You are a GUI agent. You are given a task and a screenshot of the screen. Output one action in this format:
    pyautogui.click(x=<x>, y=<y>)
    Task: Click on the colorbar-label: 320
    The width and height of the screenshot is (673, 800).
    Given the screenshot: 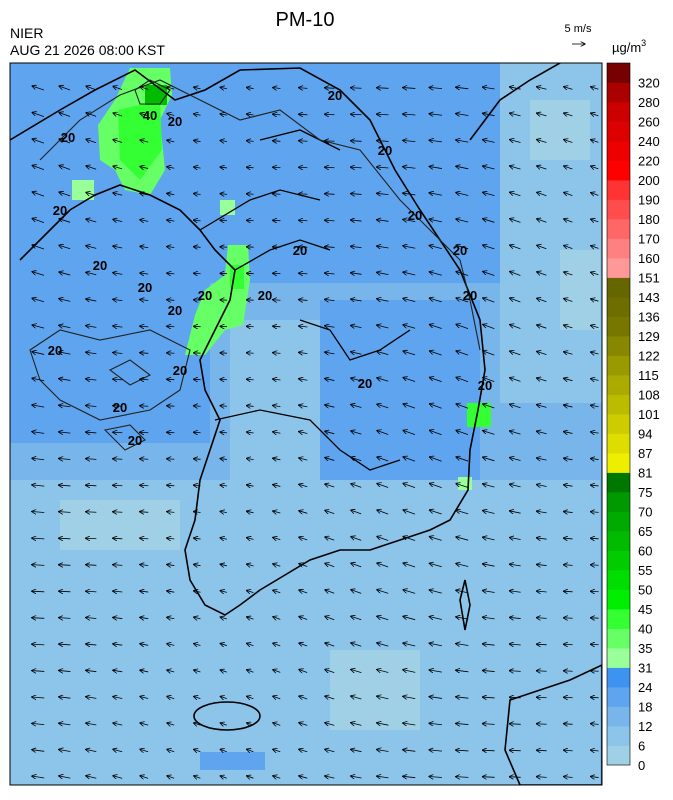 What is the action you would take?
    pyautogui.click(x=649, y=83)
    